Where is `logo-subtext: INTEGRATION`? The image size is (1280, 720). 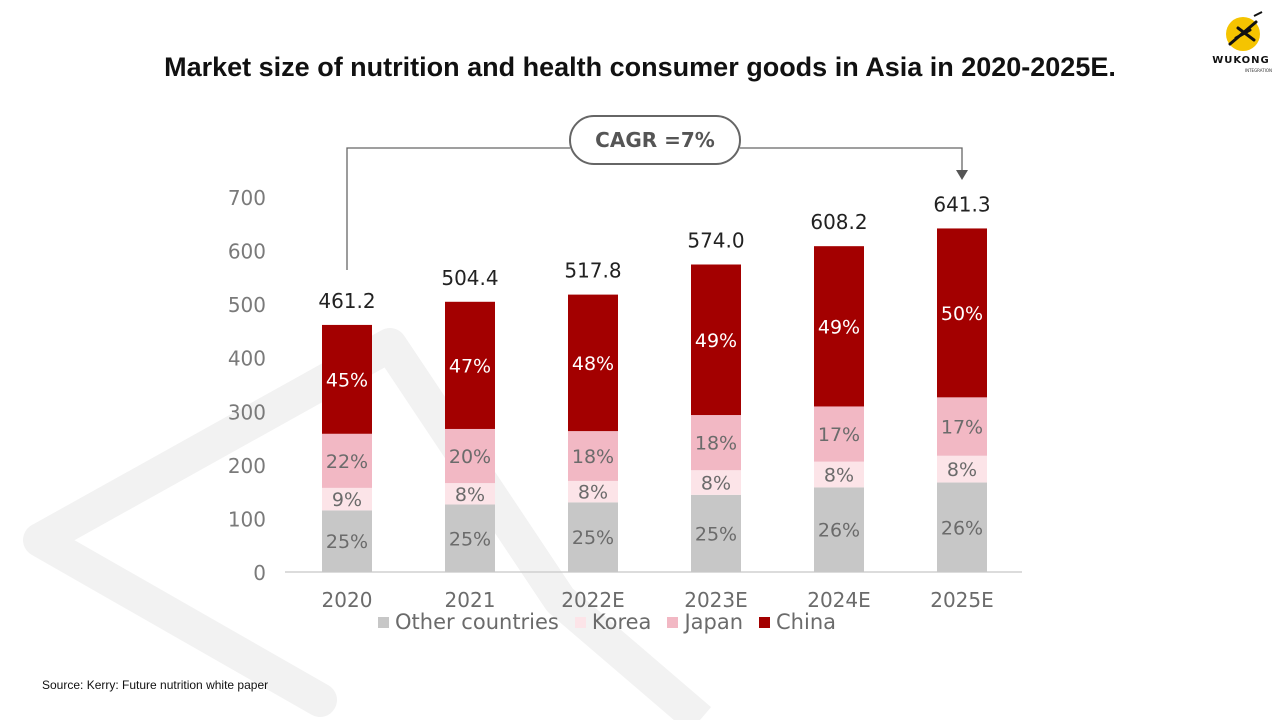
logo-subtext: INTEGRATION is located at coordinates (1258, 70).